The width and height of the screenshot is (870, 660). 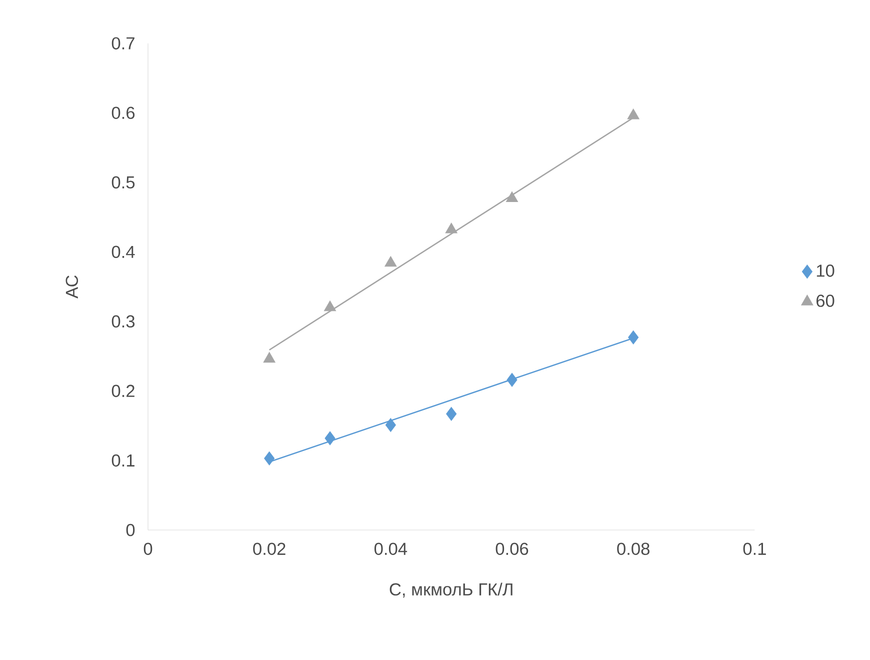 I want to click on x-tick-label: 0.06, so click(x=512, y=548).